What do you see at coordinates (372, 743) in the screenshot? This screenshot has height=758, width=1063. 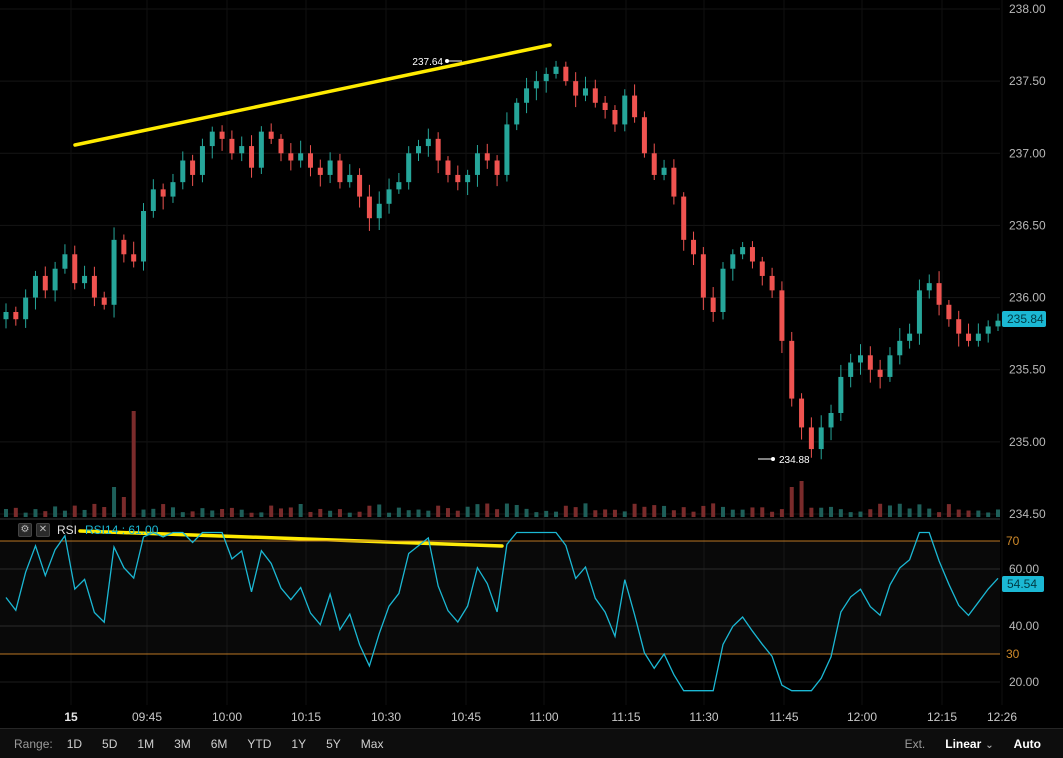 I see `range-max-button: Max` at bounding box center [372, 743].